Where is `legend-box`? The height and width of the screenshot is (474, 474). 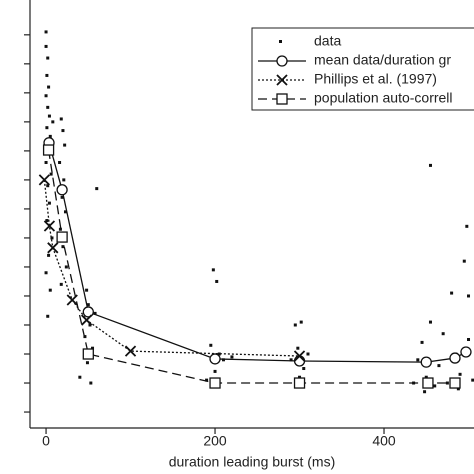 legend-box is located at coordinates (362, 69).